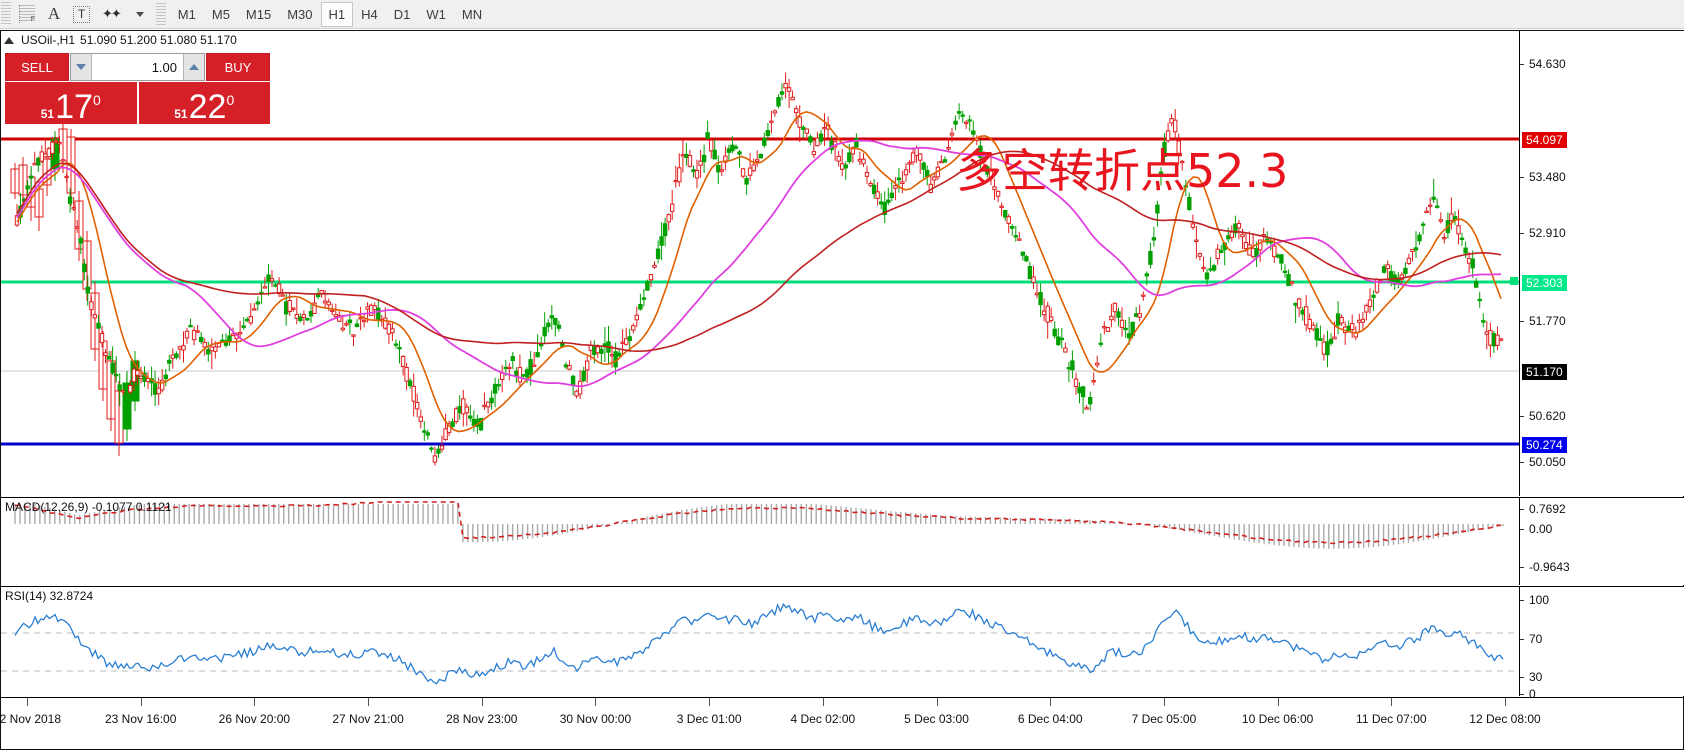 The image size is (1684, 750). What do you see at coordinates (1601, 644) in the screenshot?
I see `rsi-axis: 100 70 30 0` at bounding box center [1601, 644].